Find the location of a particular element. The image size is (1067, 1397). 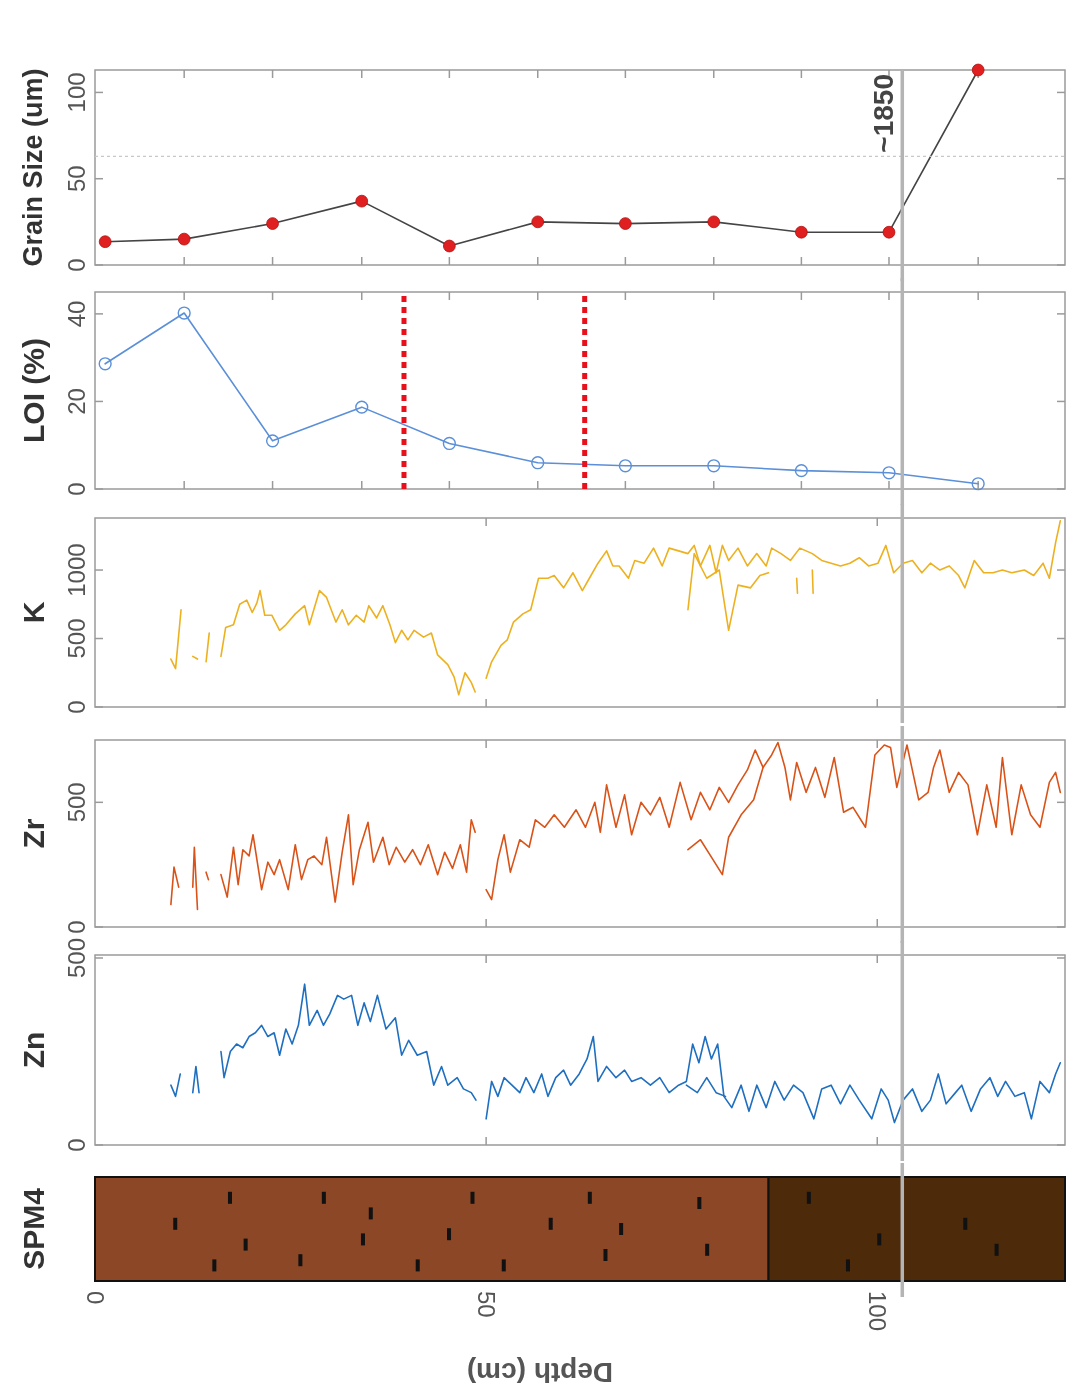

x-tick-label: 100 is located at coordinates (877, 1311).